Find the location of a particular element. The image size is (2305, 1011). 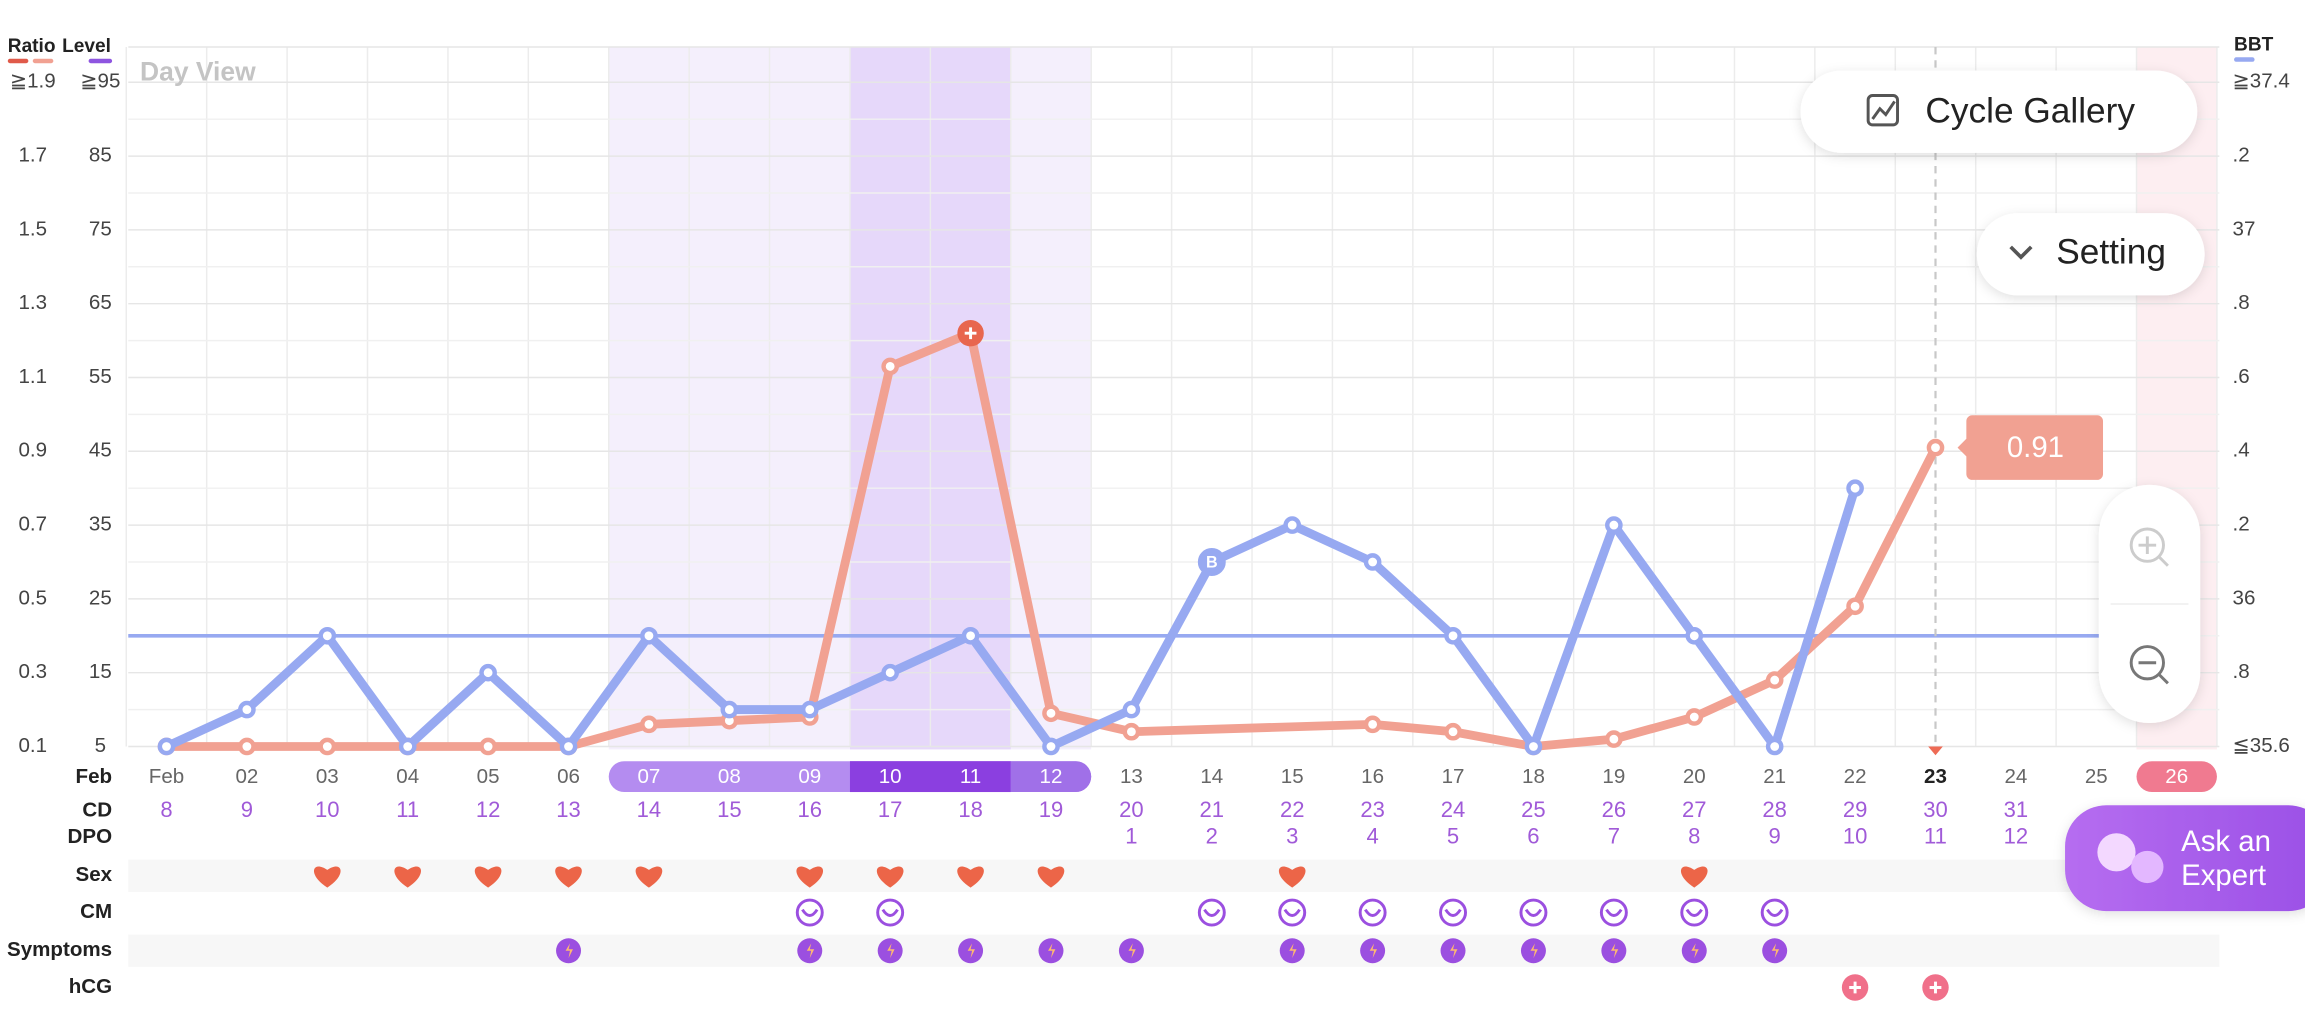

value-callout is located at coordinates (2030, 447).